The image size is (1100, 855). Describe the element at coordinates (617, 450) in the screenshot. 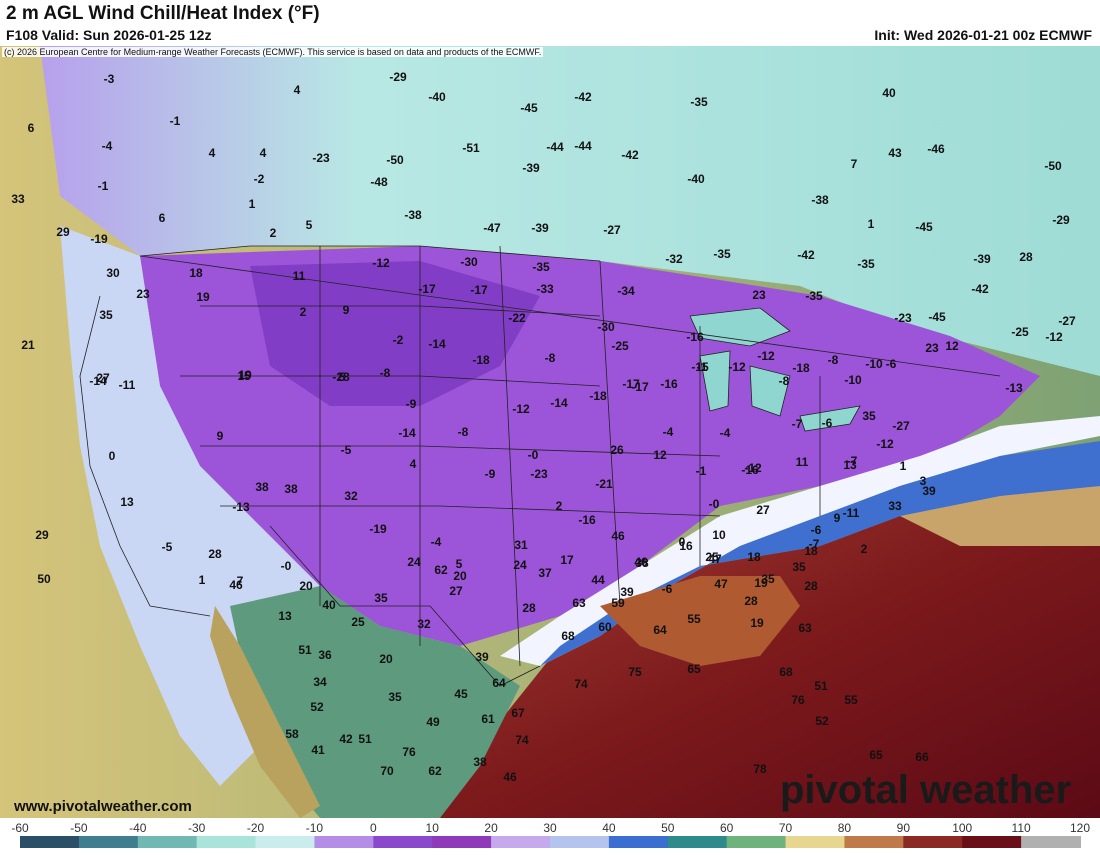

I see `map-value-label: 26` at that location.